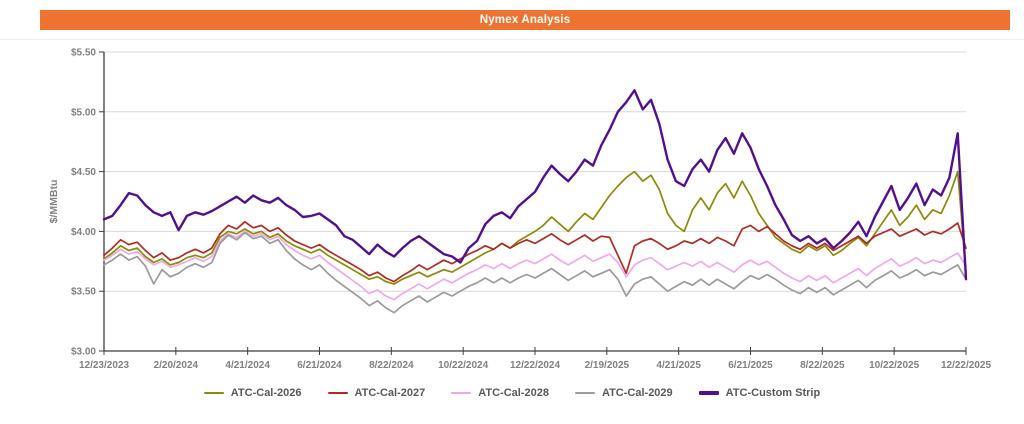 The height and width of the screenshot is (424, 1024). I want to click on legend-label: ATC-Custom Strip, so click(773, 393).